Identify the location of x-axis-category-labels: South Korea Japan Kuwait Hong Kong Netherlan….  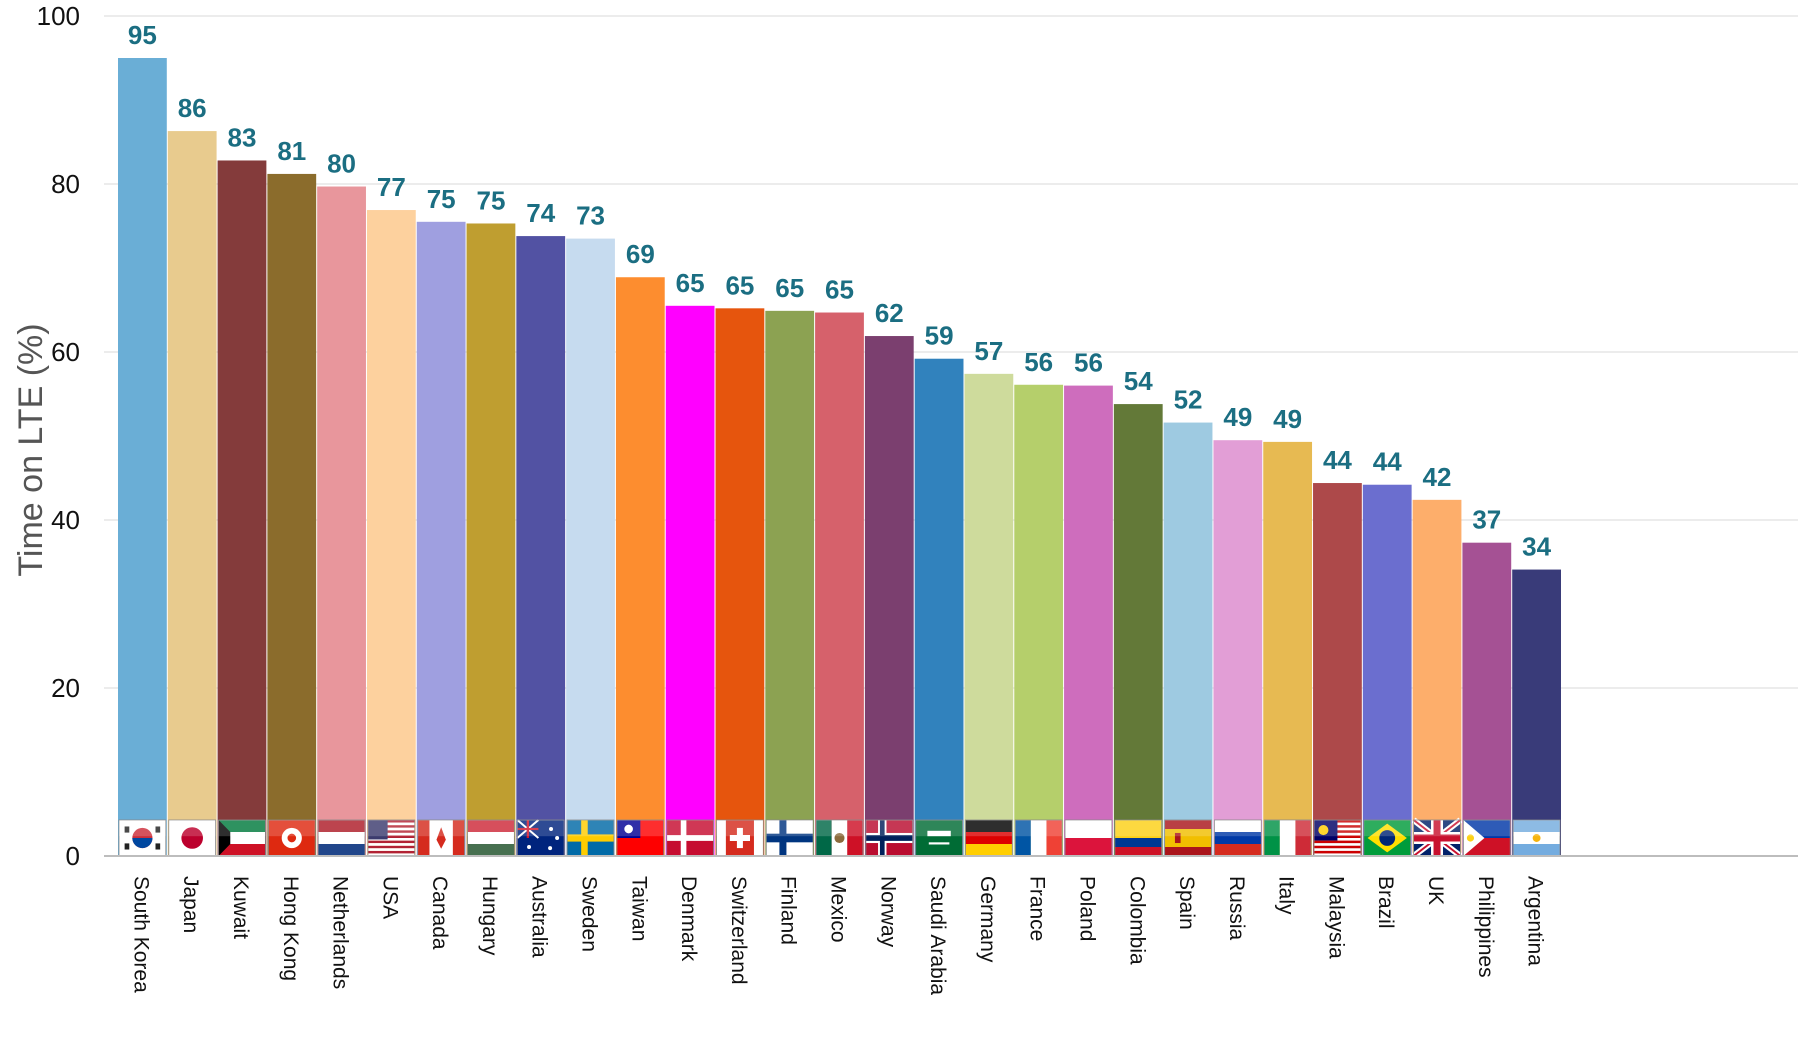
(837, 935).